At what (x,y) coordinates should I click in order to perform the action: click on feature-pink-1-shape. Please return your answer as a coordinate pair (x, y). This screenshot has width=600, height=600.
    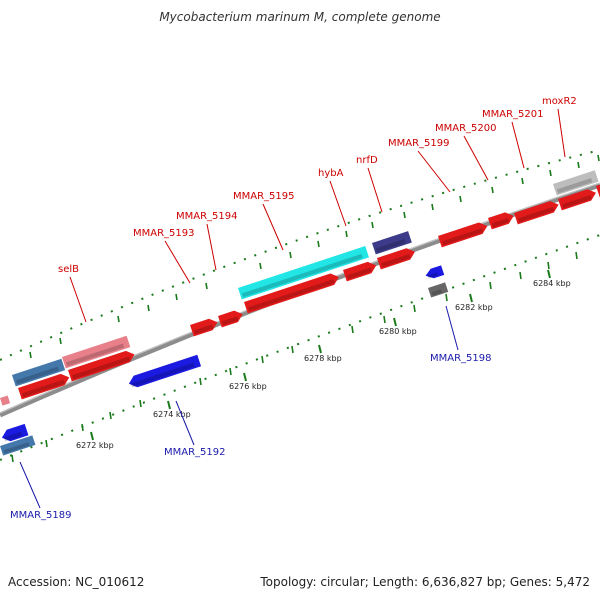
    Looking at the image, I should click on (96, 352).